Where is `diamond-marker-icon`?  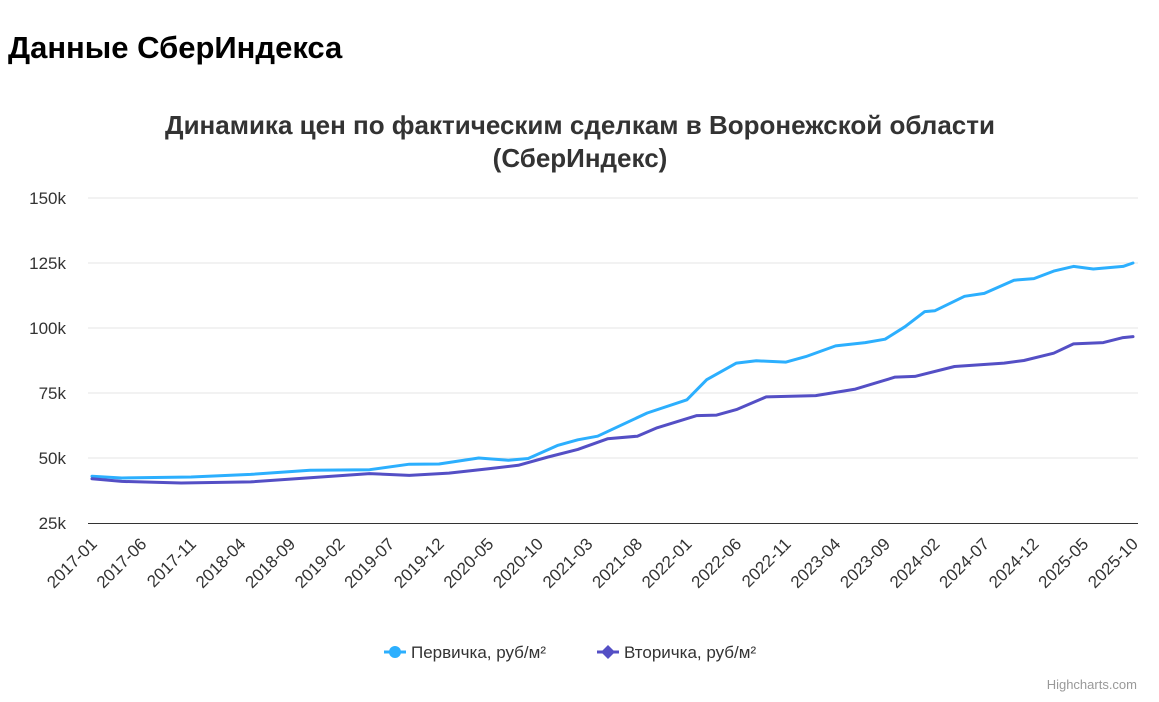 diamond-marker-icon is located at coordinates (608, 652).